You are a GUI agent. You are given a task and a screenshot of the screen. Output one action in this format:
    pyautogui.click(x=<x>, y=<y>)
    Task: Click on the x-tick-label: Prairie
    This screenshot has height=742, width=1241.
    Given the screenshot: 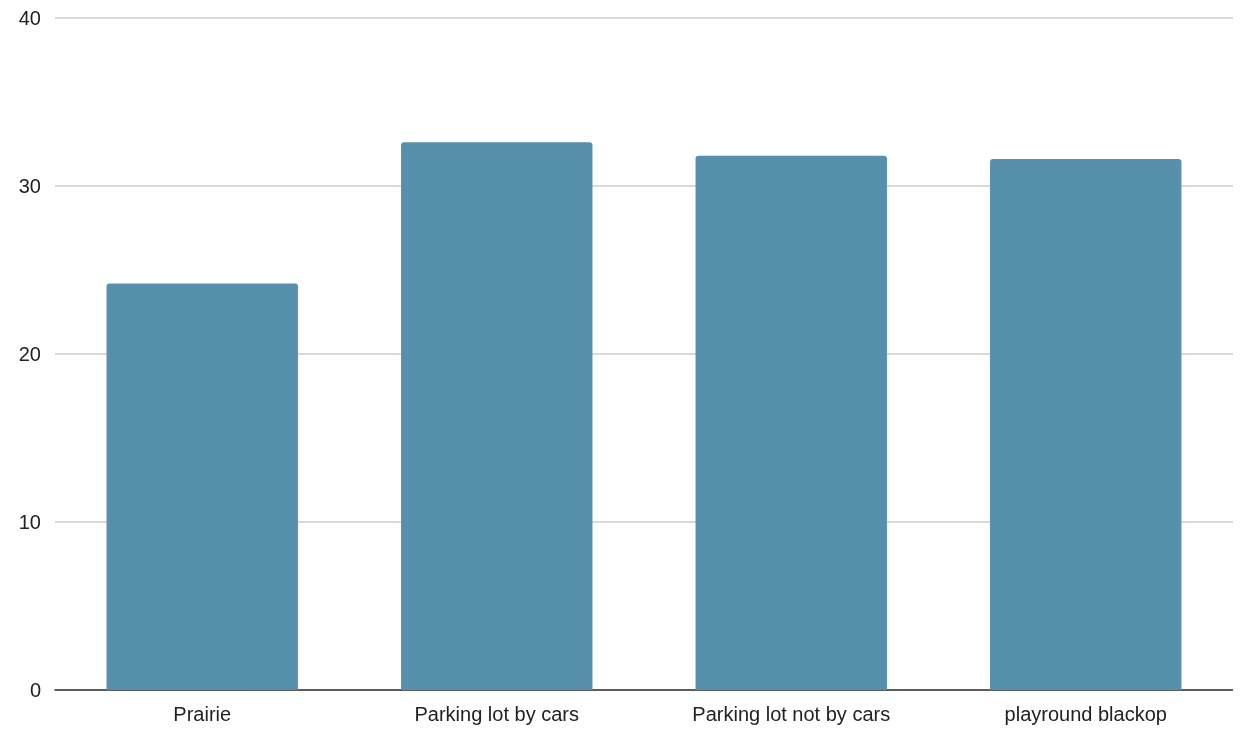 What is the action you would take?
    pyautogui.click(x=202, y=714)
    